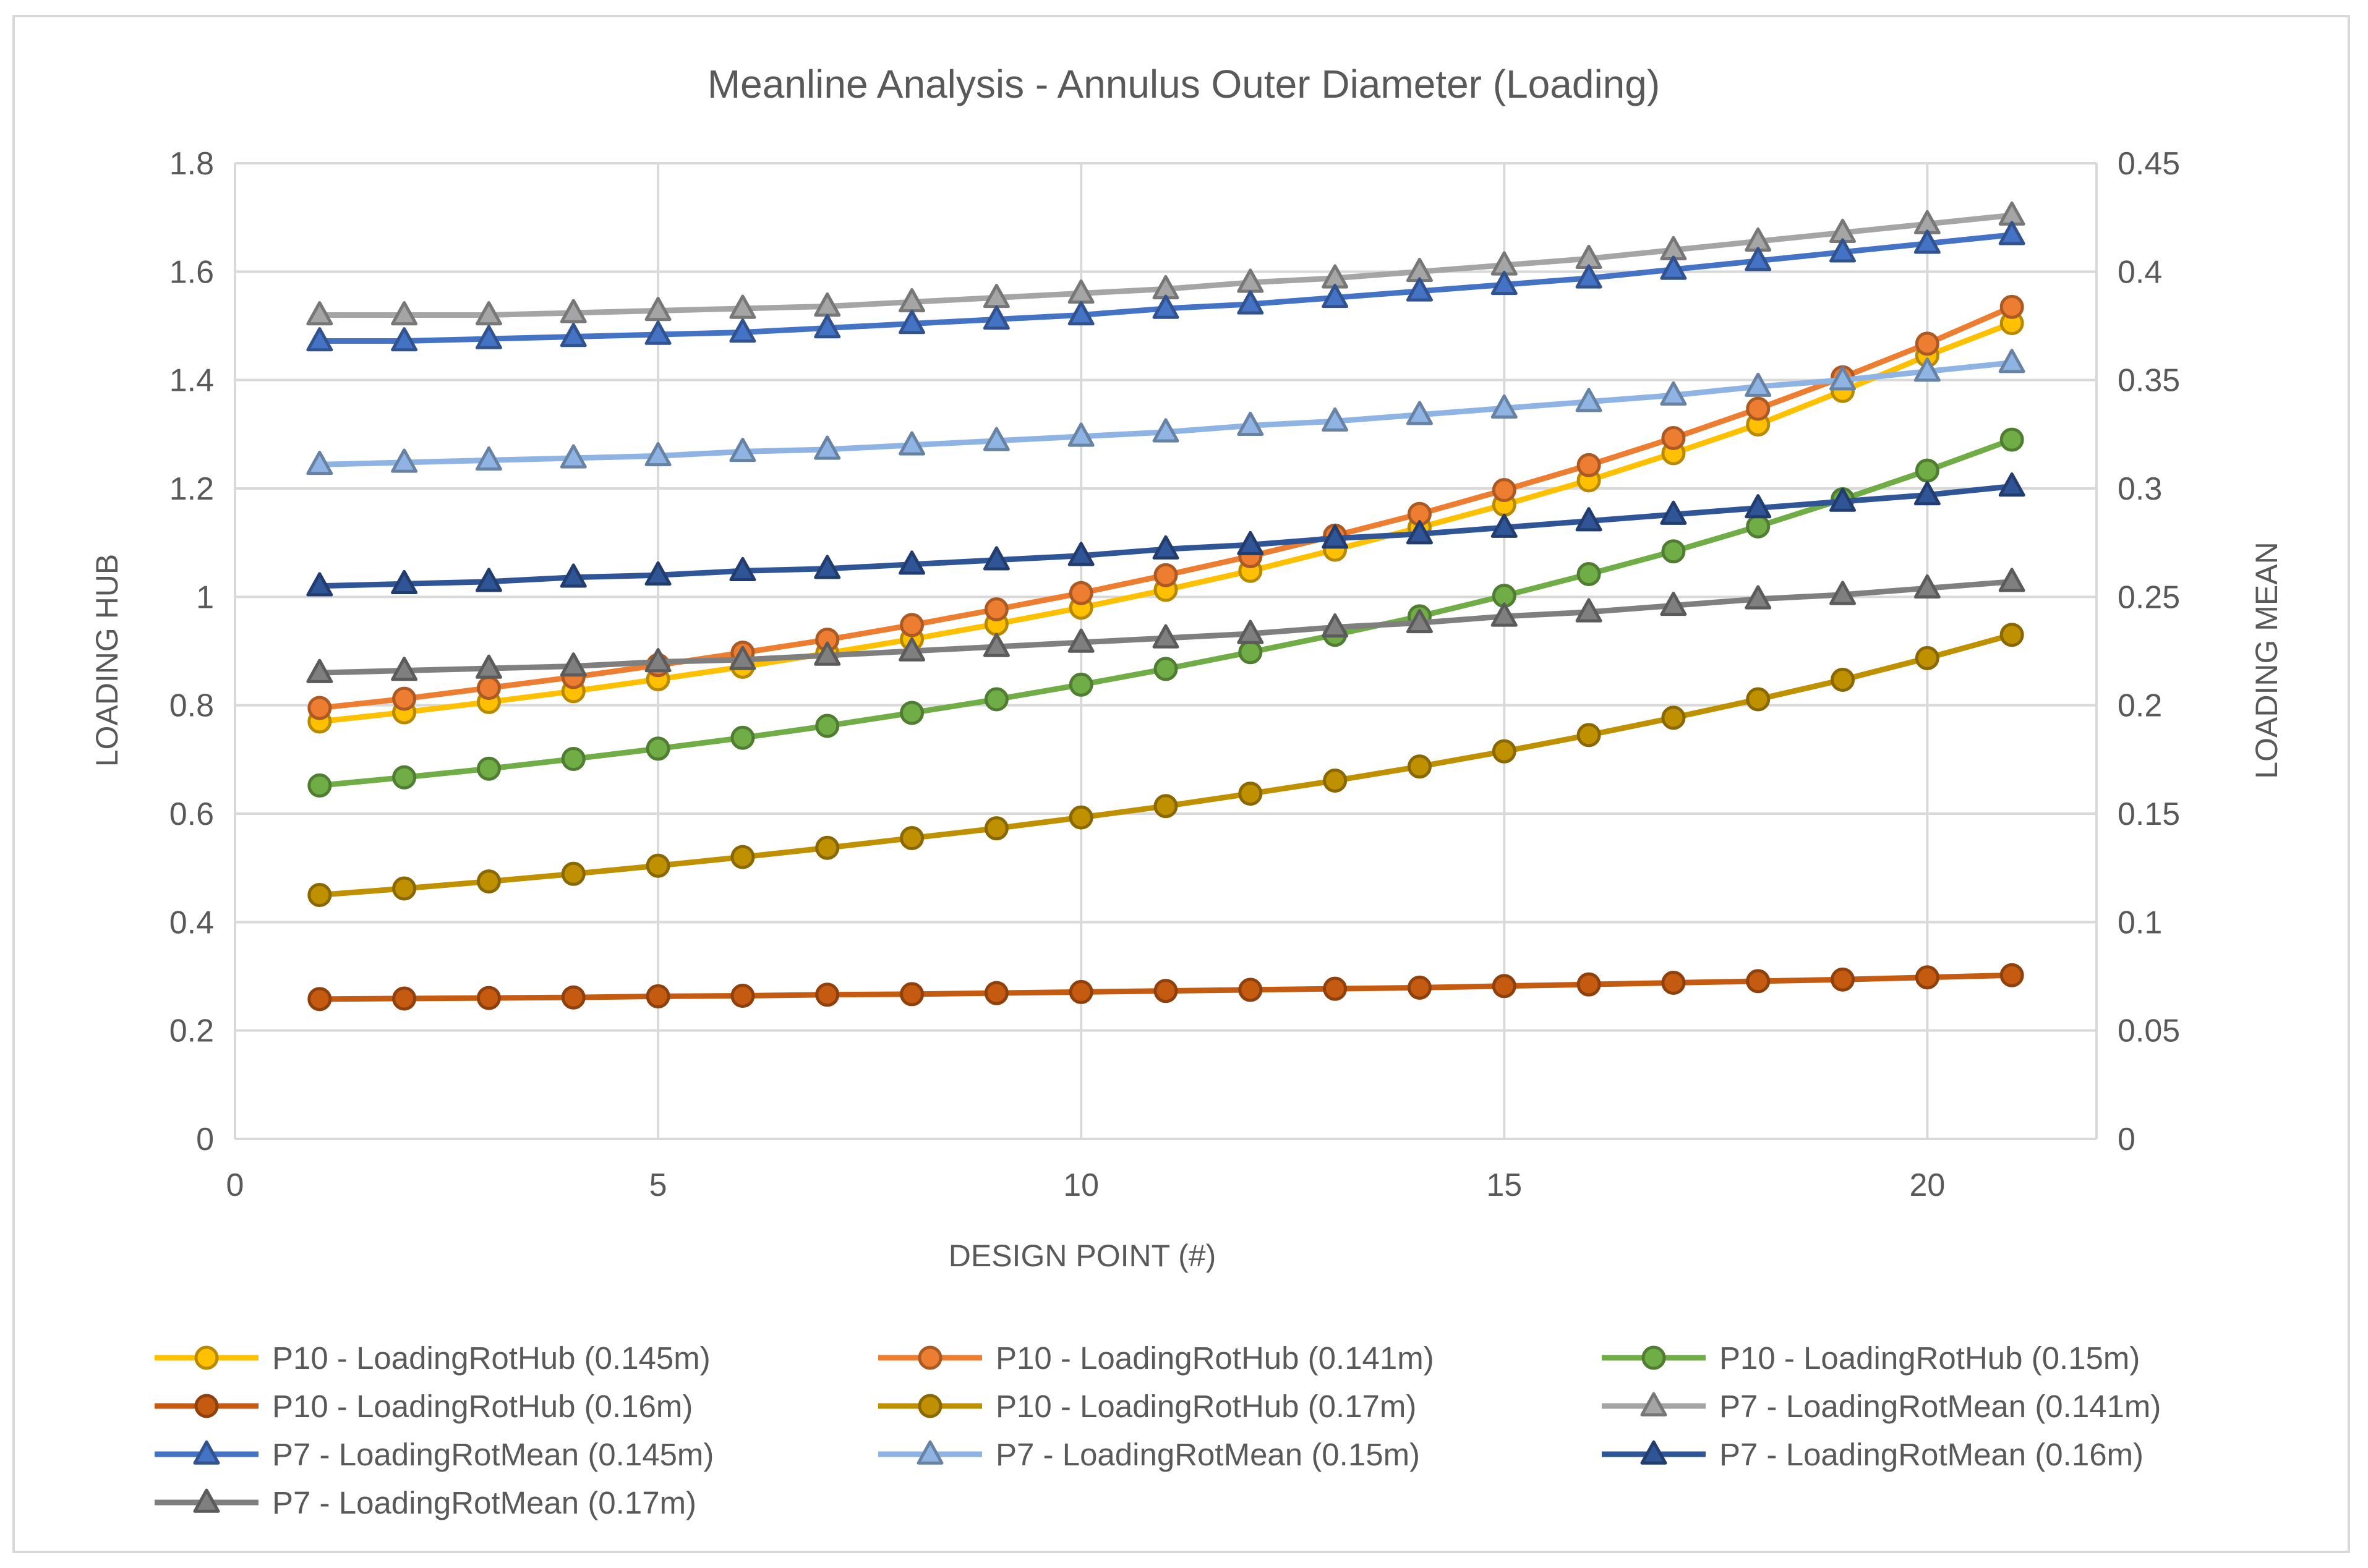 Image resolution: width=2368 pixels, height=1568 pixels. Describe the element at coordinates (2126, 1139) in the screenshot. I see `y2-tick-label: 0` at that location.